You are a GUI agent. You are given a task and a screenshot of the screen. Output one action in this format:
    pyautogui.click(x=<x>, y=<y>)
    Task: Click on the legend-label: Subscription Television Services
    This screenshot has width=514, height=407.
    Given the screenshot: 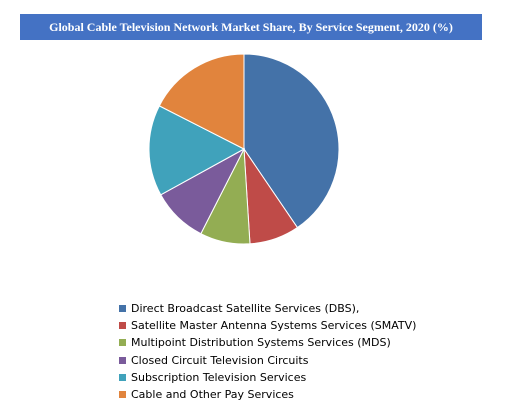 What is the action you would take?
    pyautogui.click(x=219, y=377)
    